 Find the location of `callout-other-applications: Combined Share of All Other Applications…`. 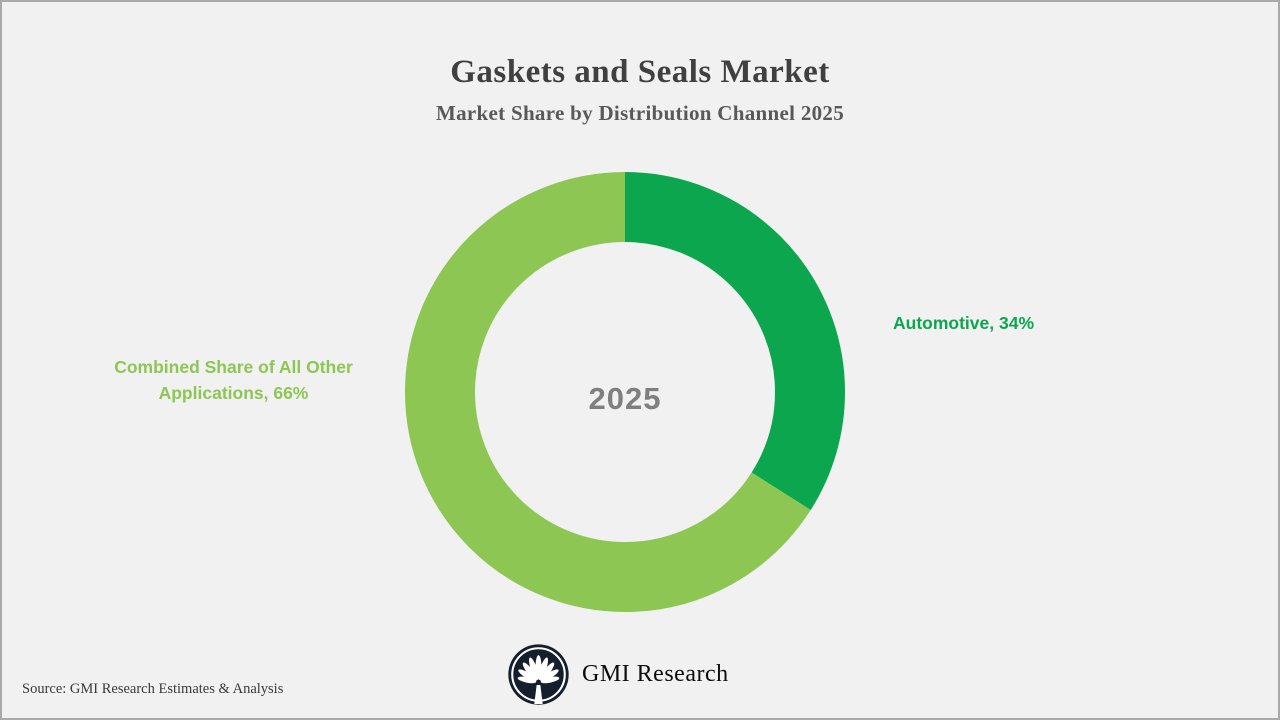

callout-other-applications: Combined Share of All Other Applications… is located at coordinates (233, 380).